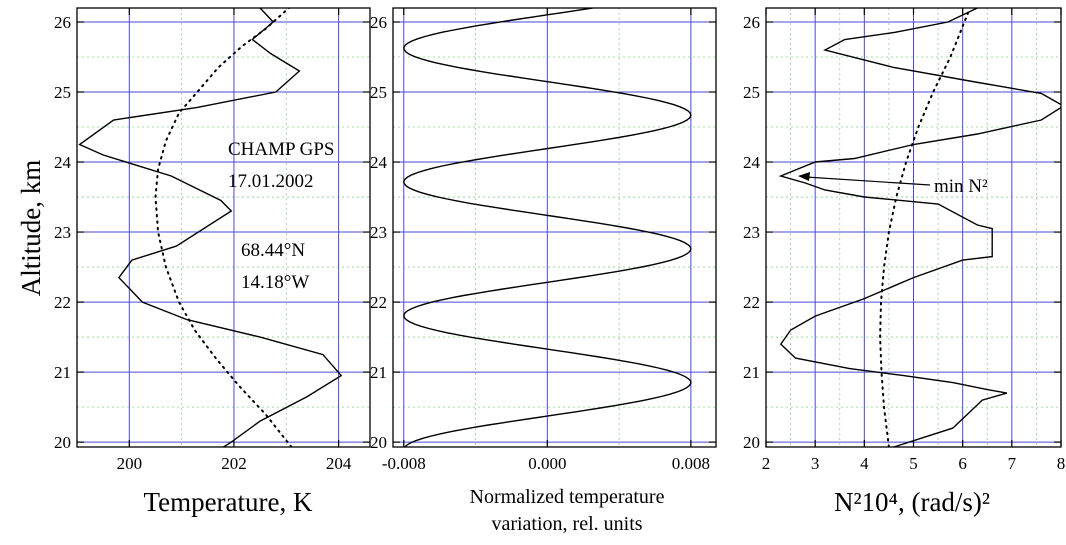 The height and width of the screenshot is (545, 1066). Describe the element at coordinates (566, 524) in the screenshot. I see `x-axis-label-normalized-line2: variation, rel. units` at that location.